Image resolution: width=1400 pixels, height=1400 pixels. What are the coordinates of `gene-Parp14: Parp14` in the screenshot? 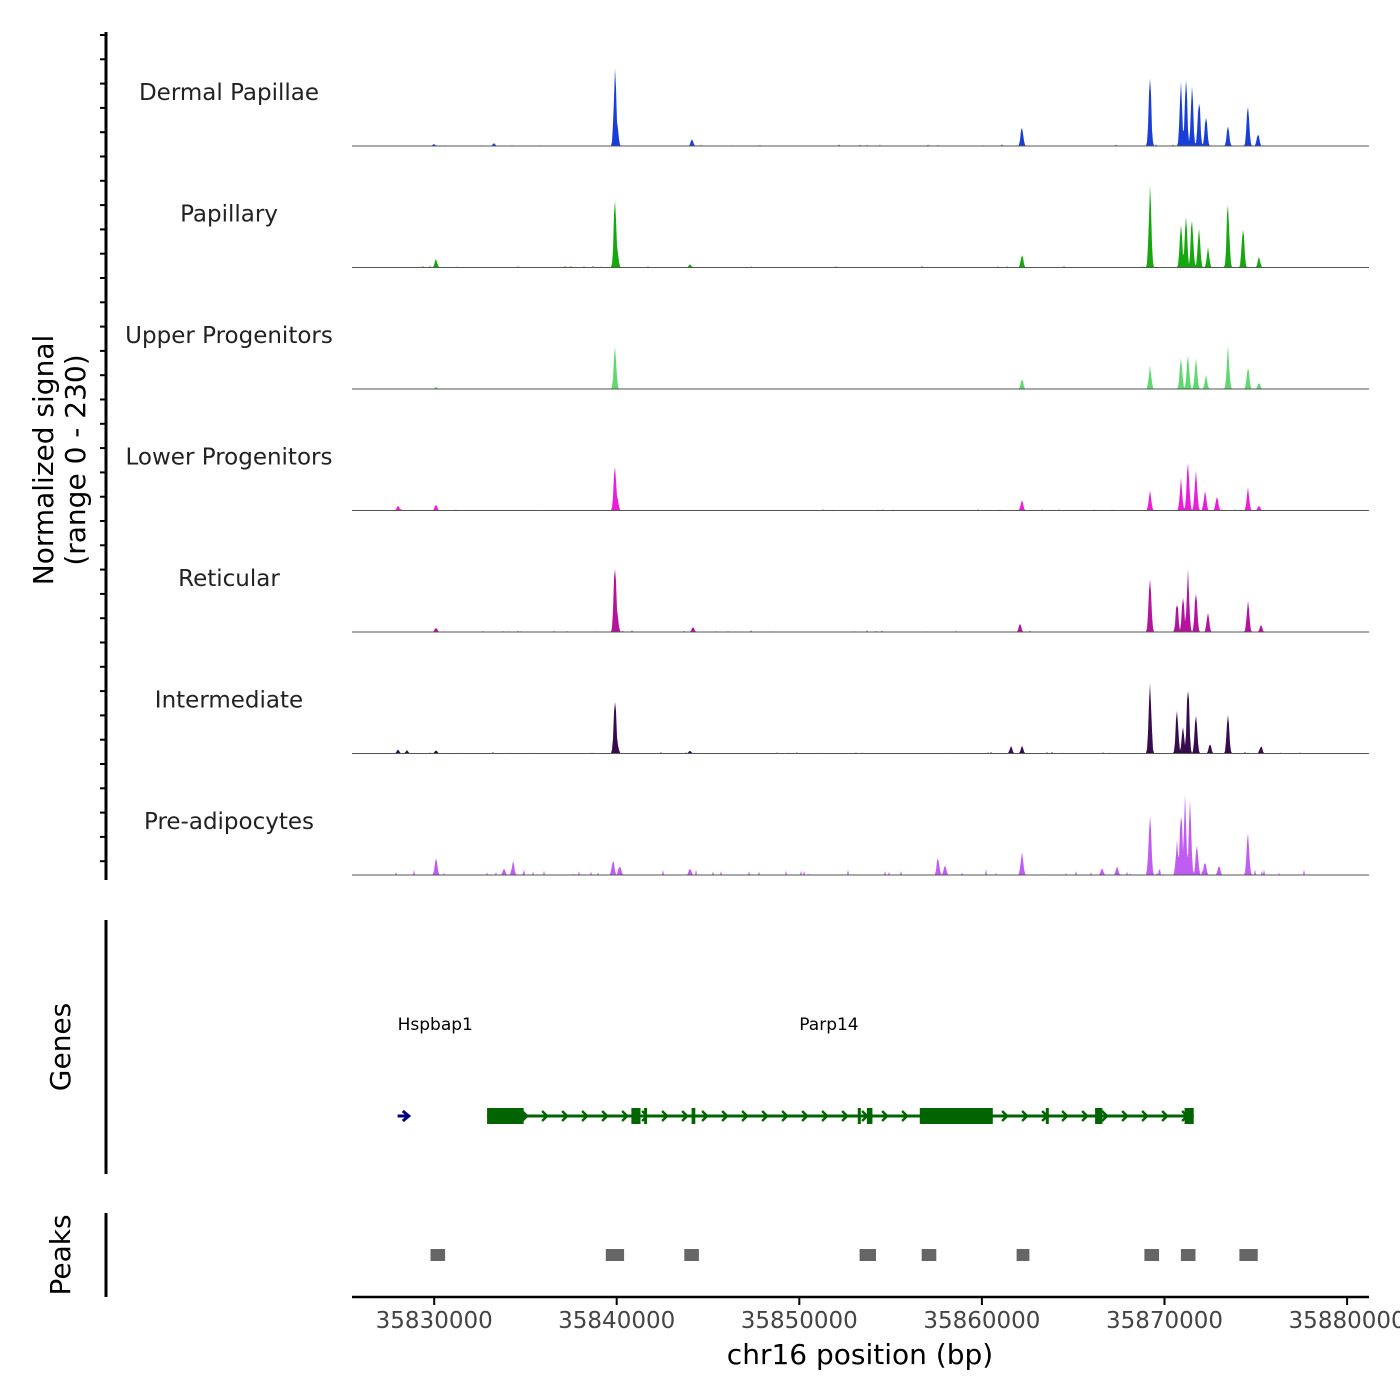 It's located at (840, 1069).